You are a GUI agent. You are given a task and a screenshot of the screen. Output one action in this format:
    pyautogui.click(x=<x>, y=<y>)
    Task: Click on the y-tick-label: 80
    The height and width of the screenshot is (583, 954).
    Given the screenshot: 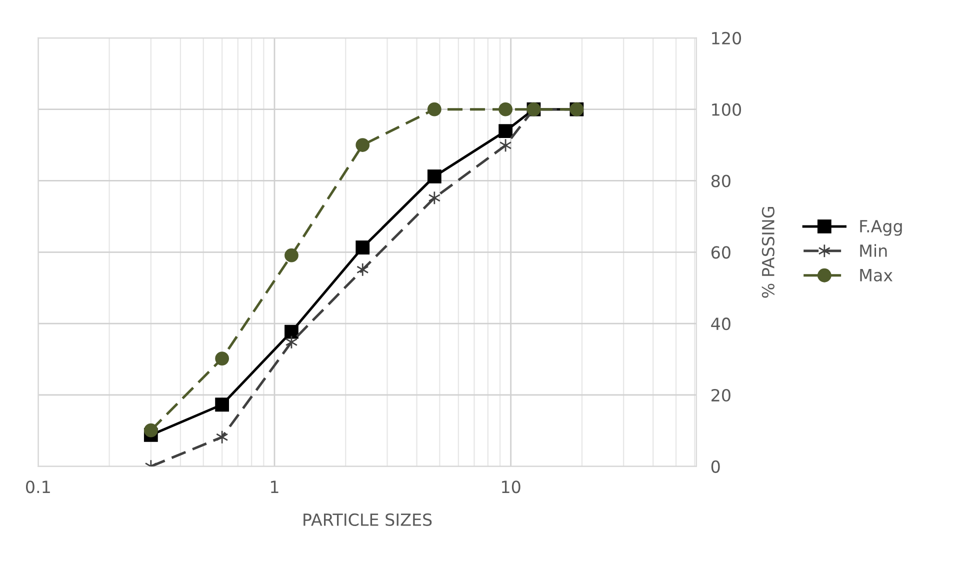 What is the action you would take?
    pyautogui.click(x=720, y=181)
    